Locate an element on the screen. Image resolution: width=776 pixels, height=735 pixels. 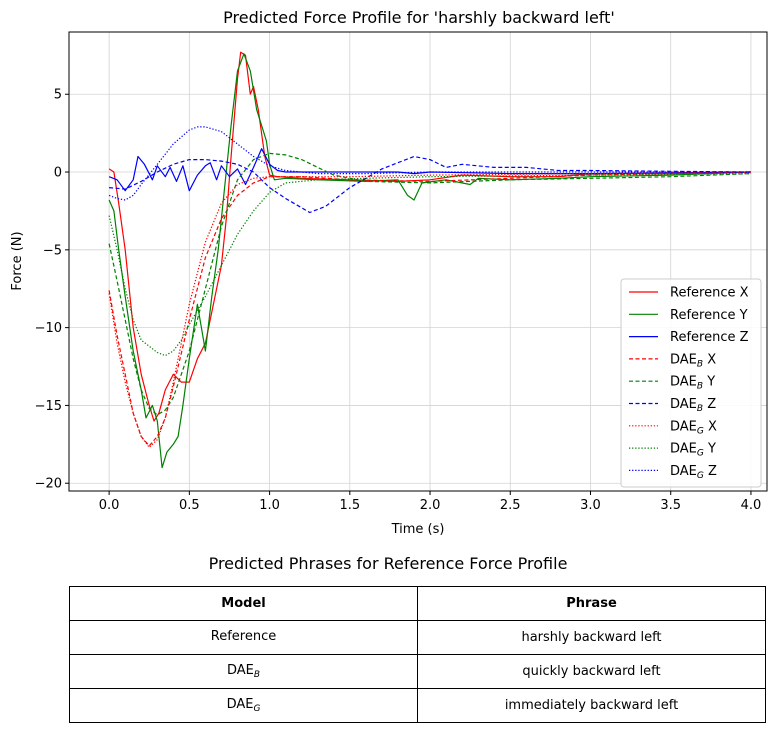
x-tick-label: 2.0 is located at coordinates (430, 505).